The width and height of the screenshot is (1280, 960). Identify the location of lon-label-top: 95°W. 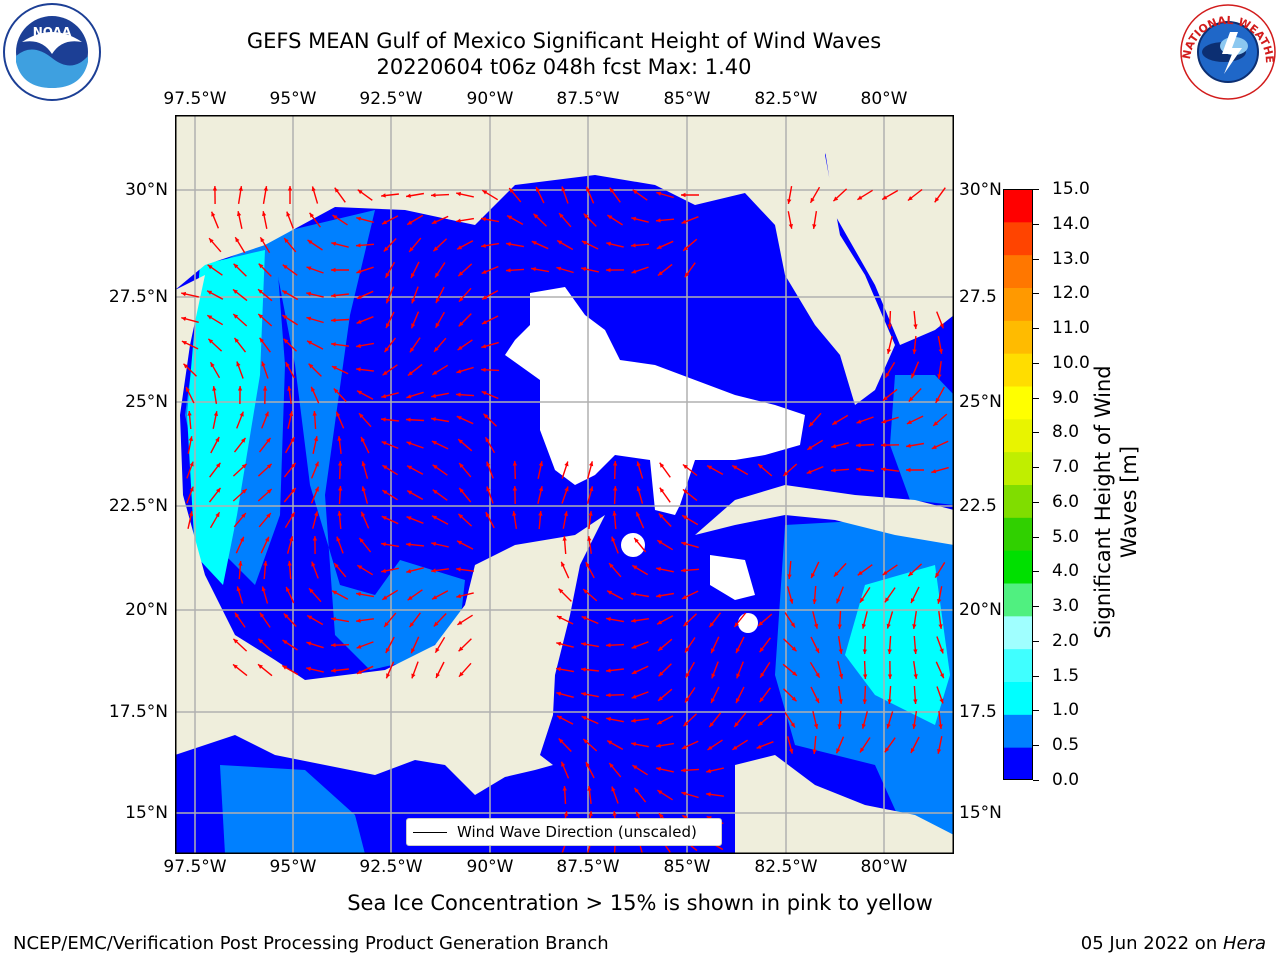
(293, 99).